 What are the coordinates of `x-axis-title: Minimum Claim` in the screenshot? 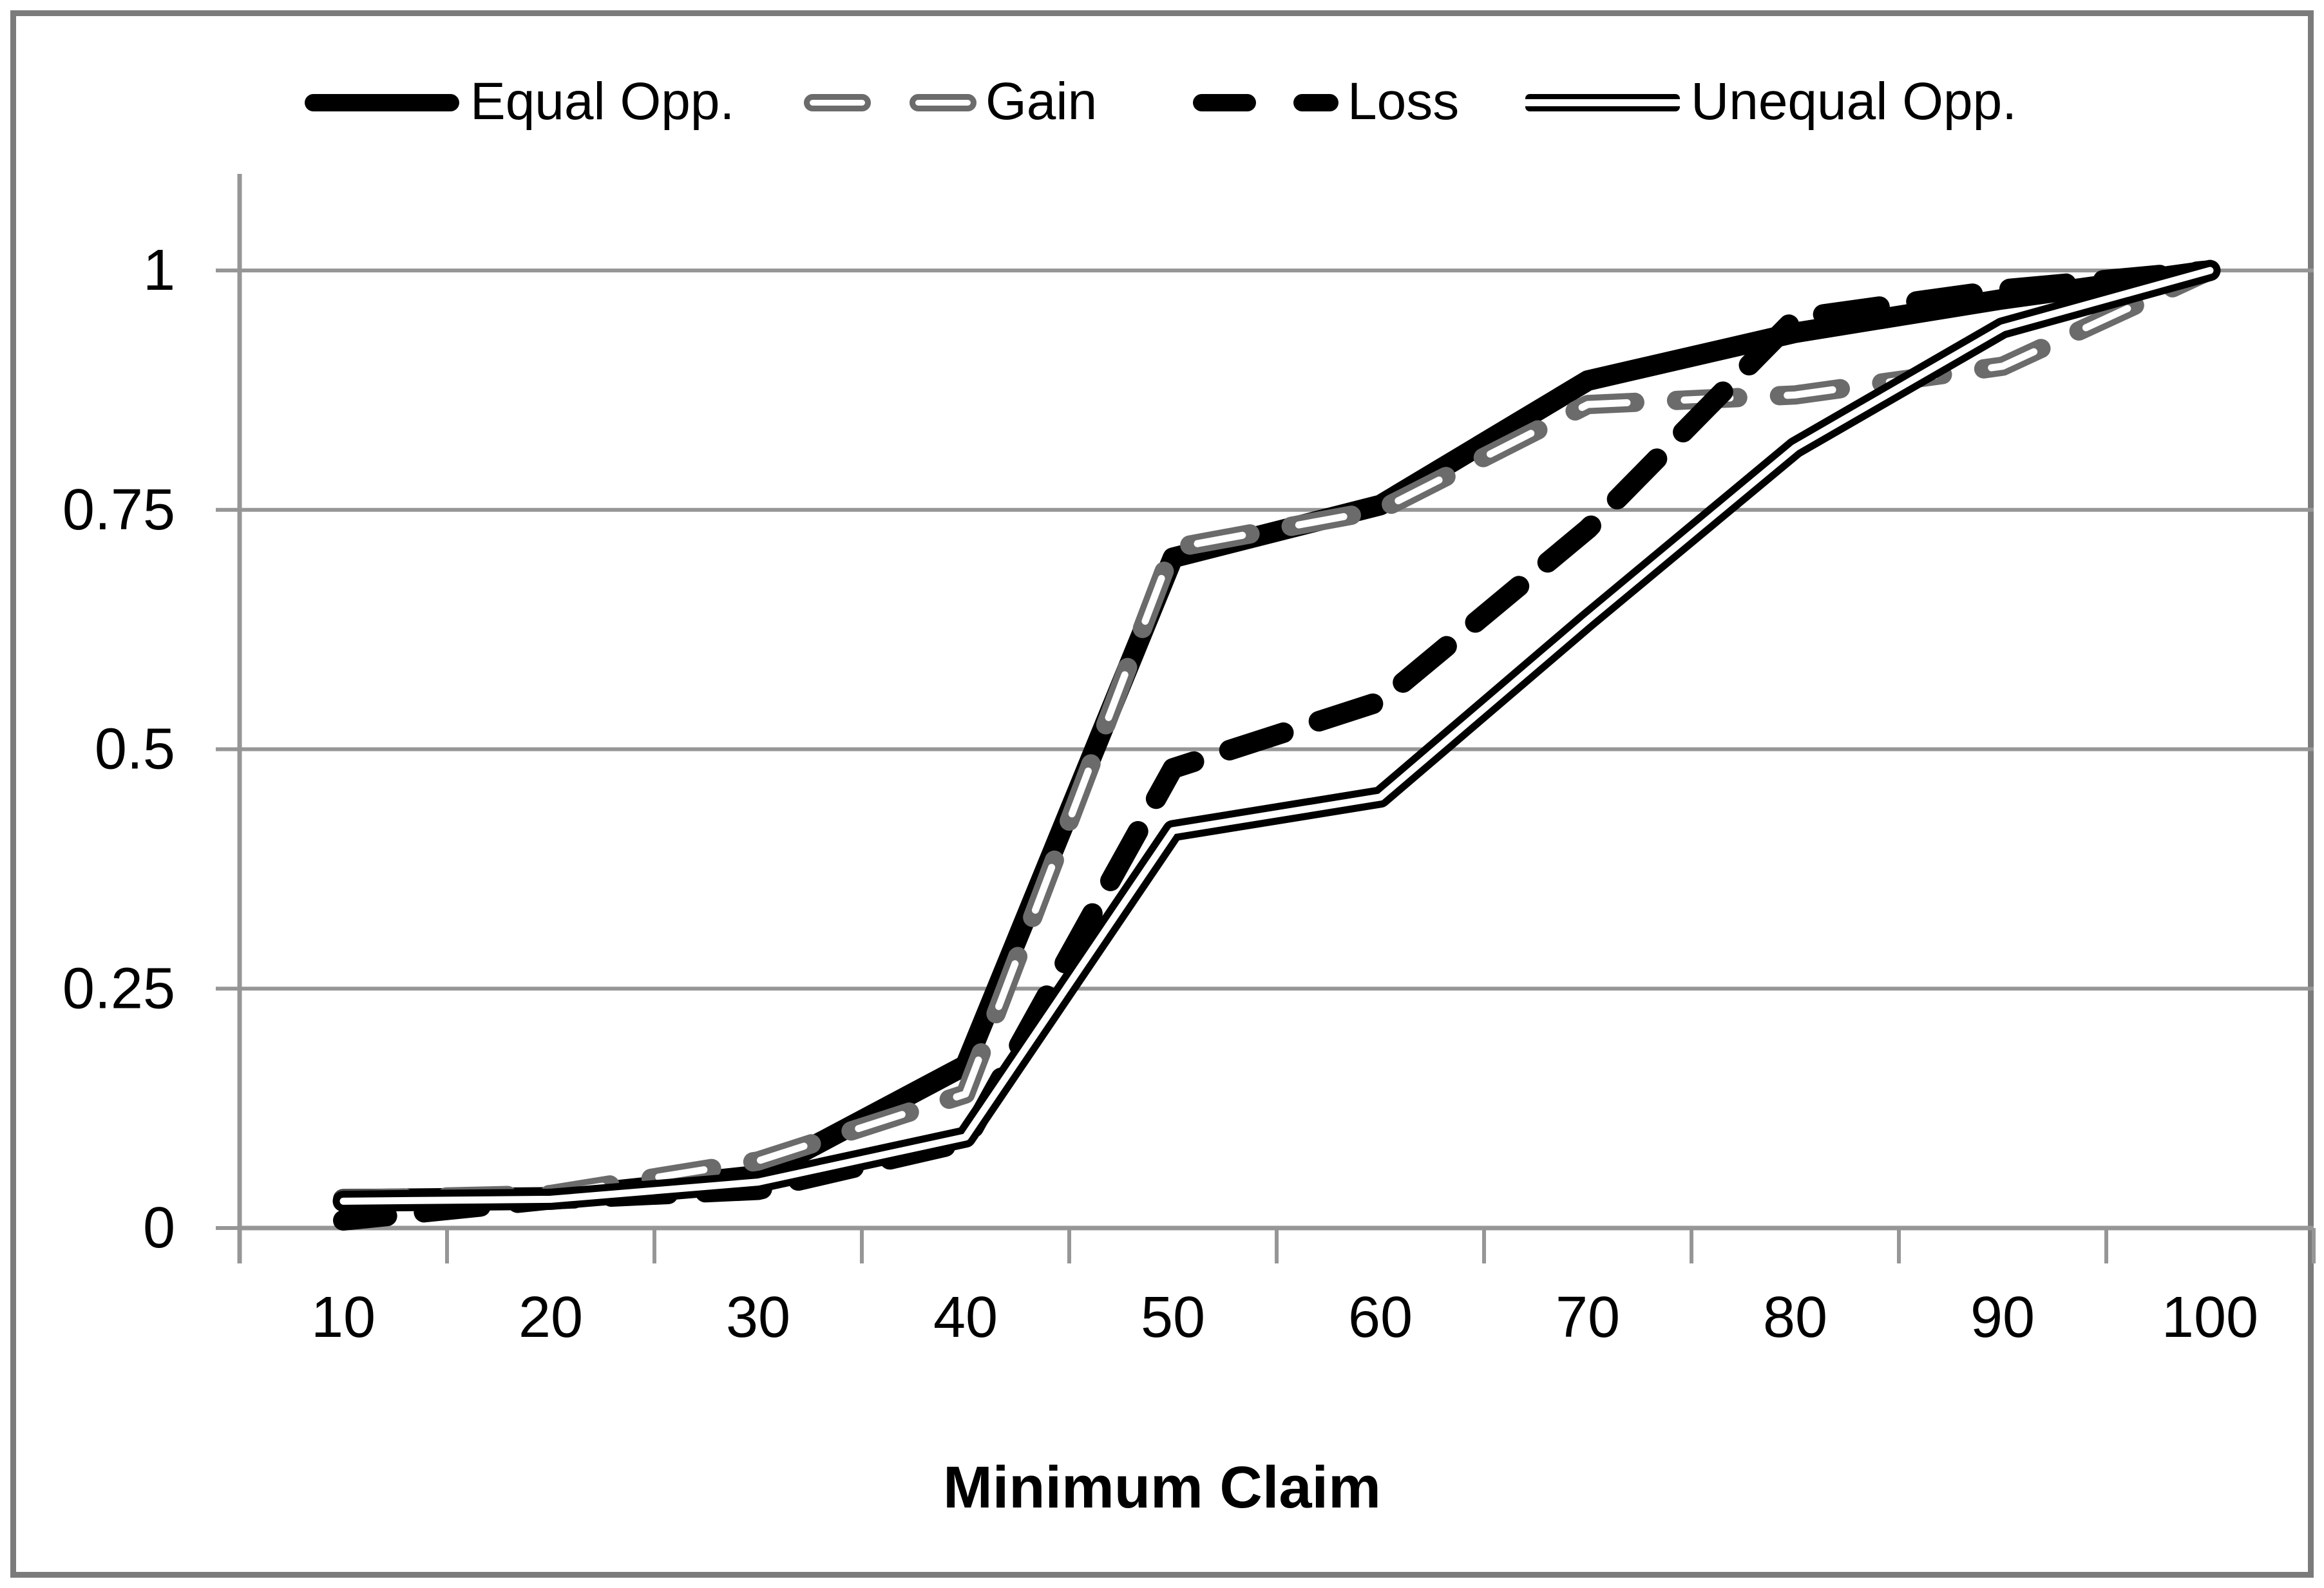 It's located at (1162, 1487).